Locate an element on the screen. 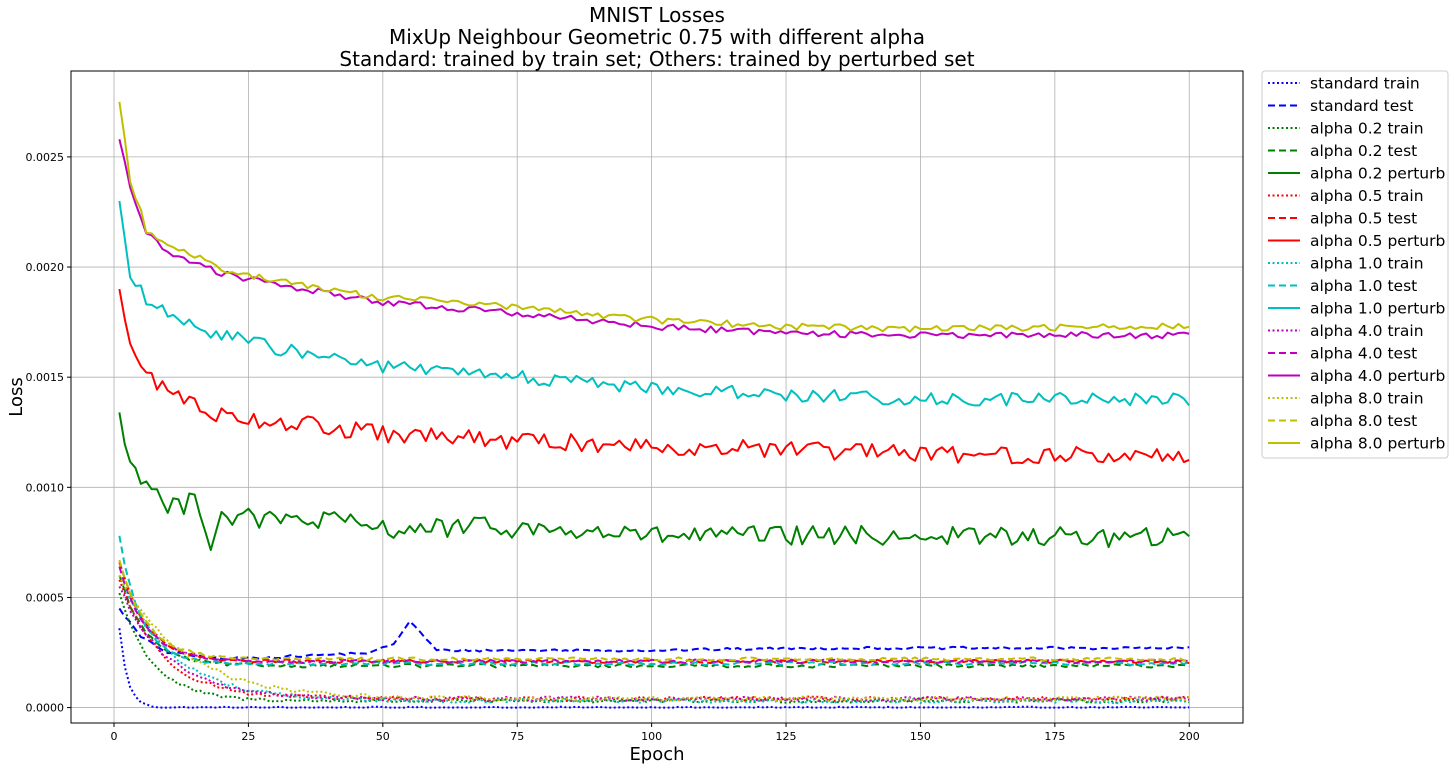 The image size is (1455, 770). x-tick-label: 175 is located at coordinates (1054, 736).